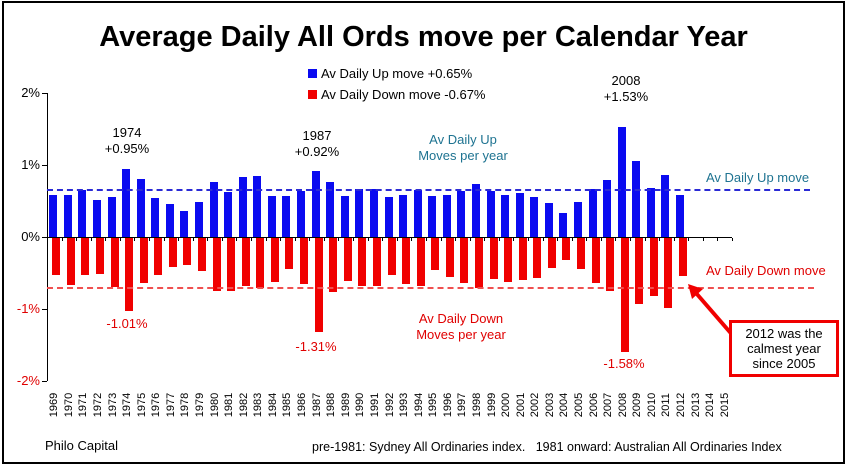 The image size is (847, 466). I want to click on bar-up-1988, so click(330, 209).